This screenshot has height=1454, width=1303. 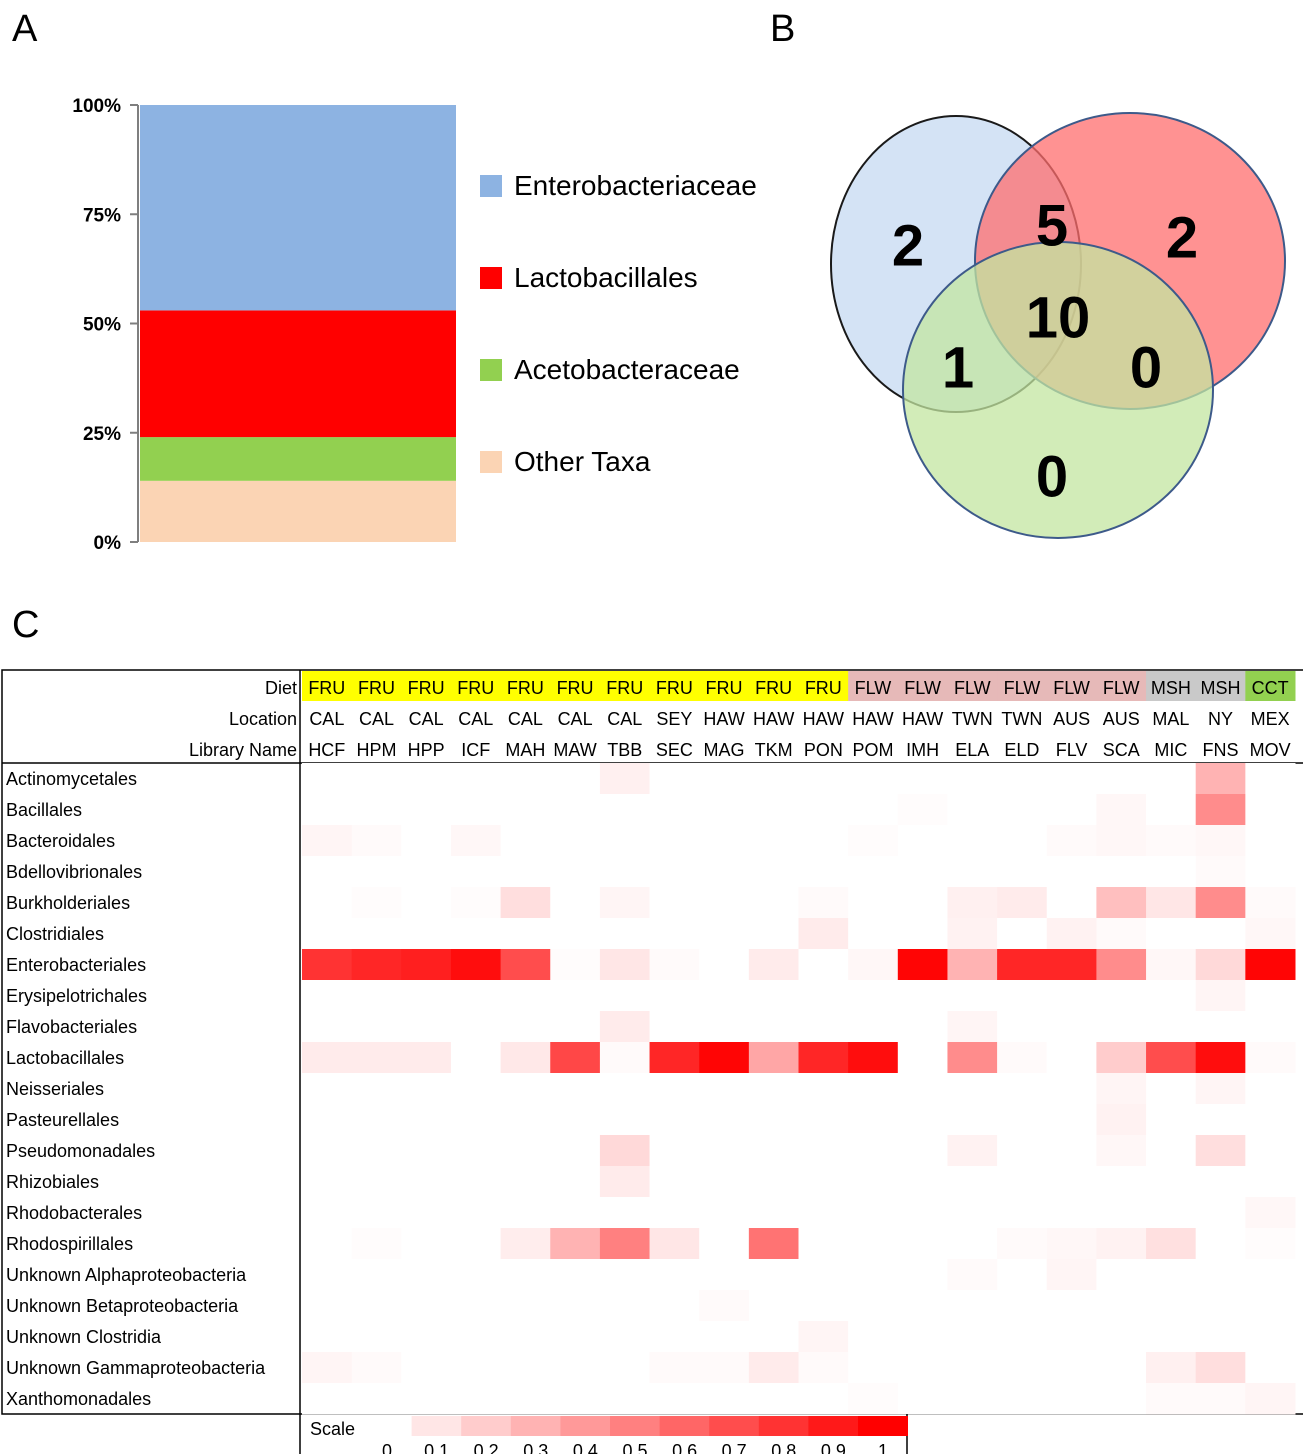 I want to click on legend-swatch, so click(x=491, y=278).